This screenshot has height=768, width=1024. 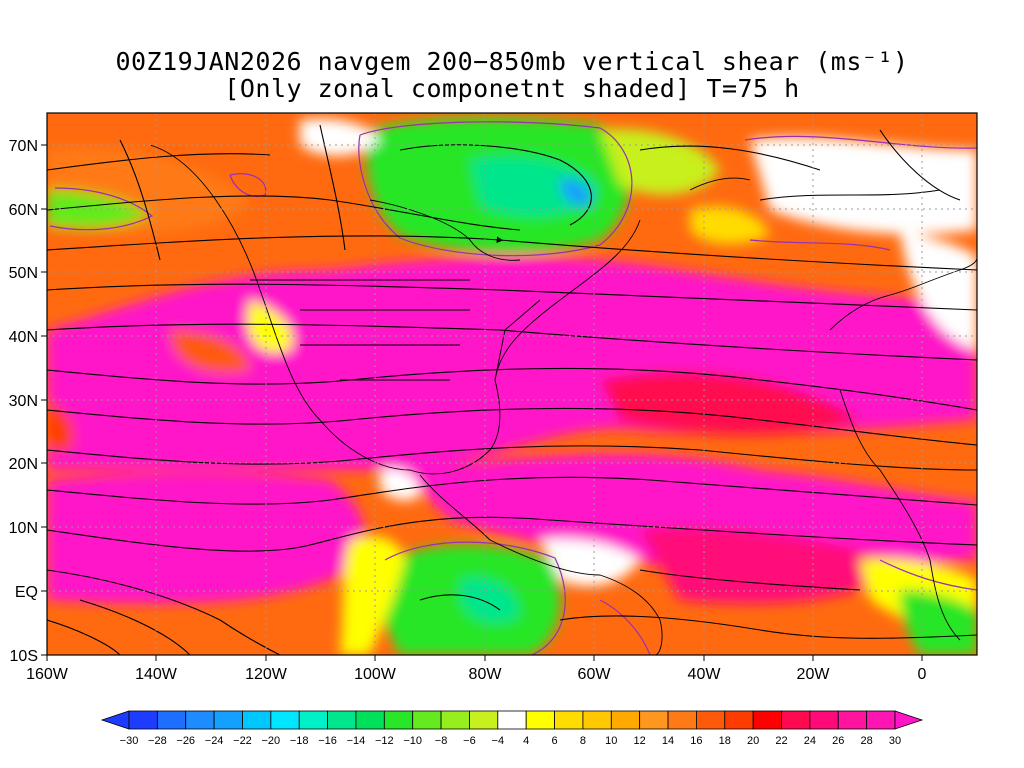 What do you see at coordinates (157, 741) in the screenshot?
I see `colorbar-tick-label: −28` at bounding box center [157, 741].